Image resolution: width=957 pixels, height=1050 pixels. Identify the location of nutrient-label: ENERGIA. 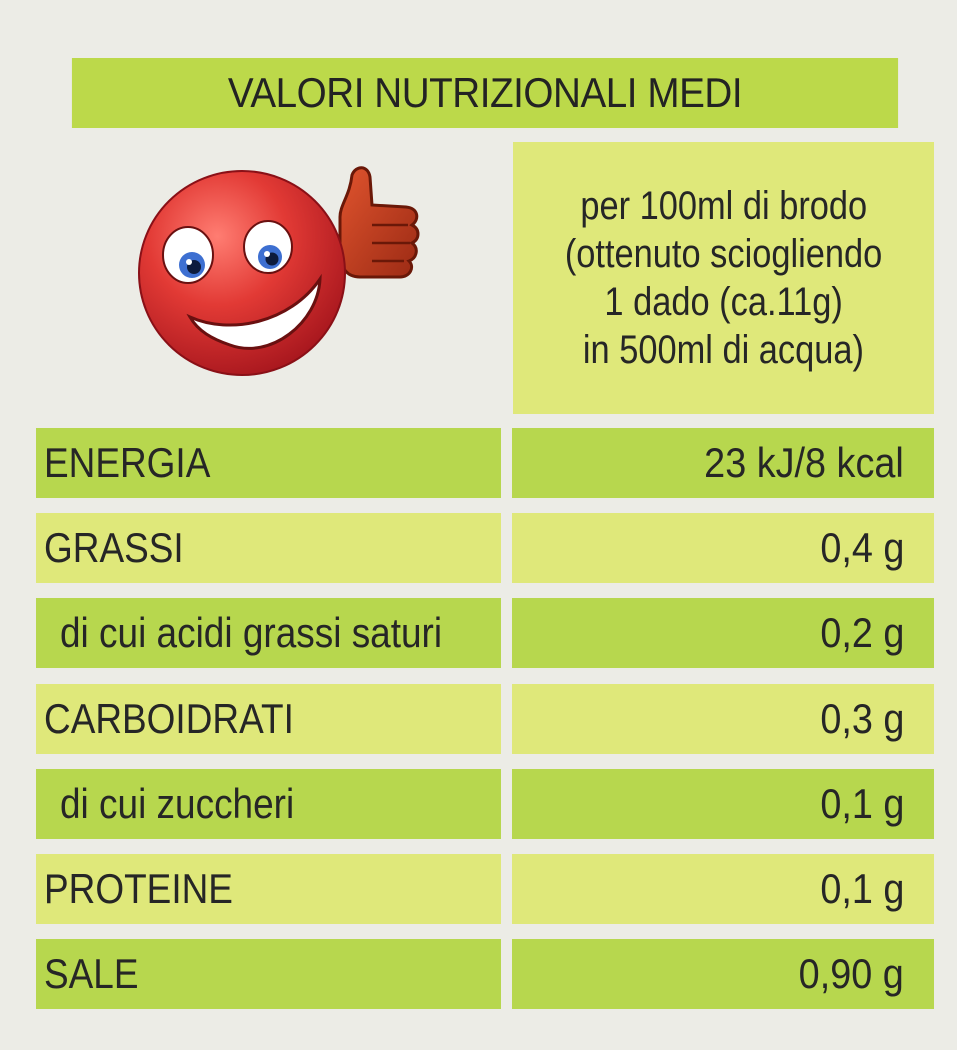
(127, 462).